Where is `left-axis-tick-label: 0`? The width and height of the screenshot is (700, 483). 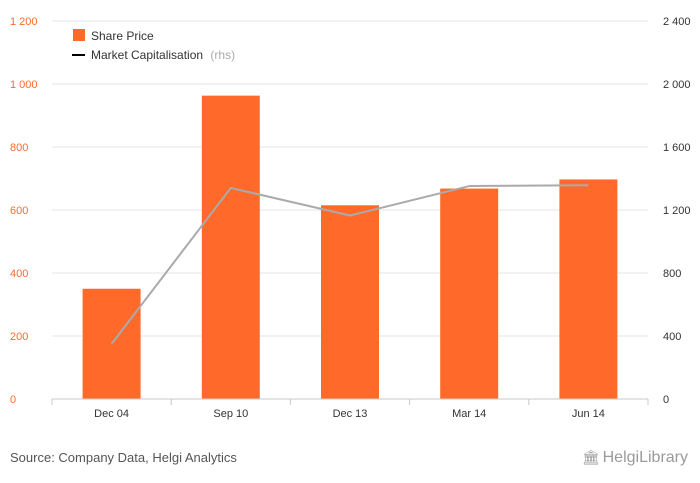
left-axis-tick-label: 0 is located at coordinates (13, 400).